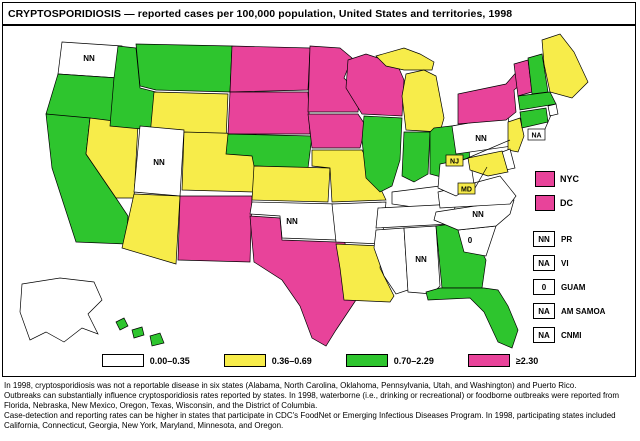 Image resolution: width=640 pixels, height=441 pixels. Describe the element at coordinates (337, 131) in the screenshot. I see `state-IA` at that location.